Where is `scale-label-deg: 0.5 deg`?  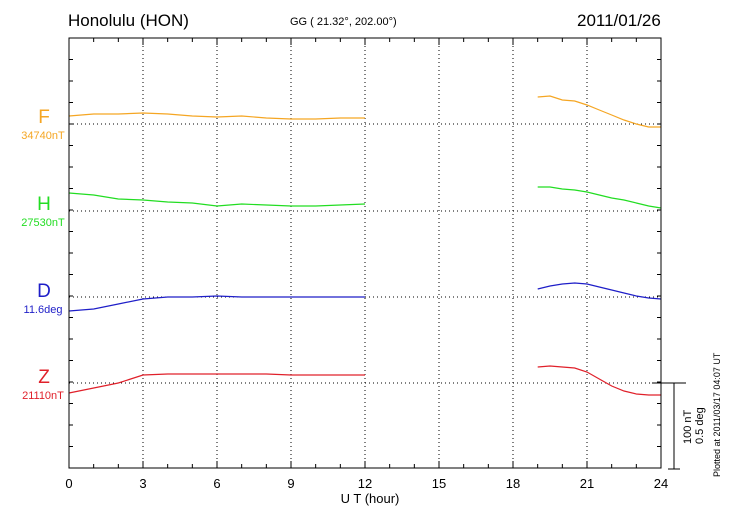
scale-label-deg: 0.5 deg is located at coordinates (700, 425).